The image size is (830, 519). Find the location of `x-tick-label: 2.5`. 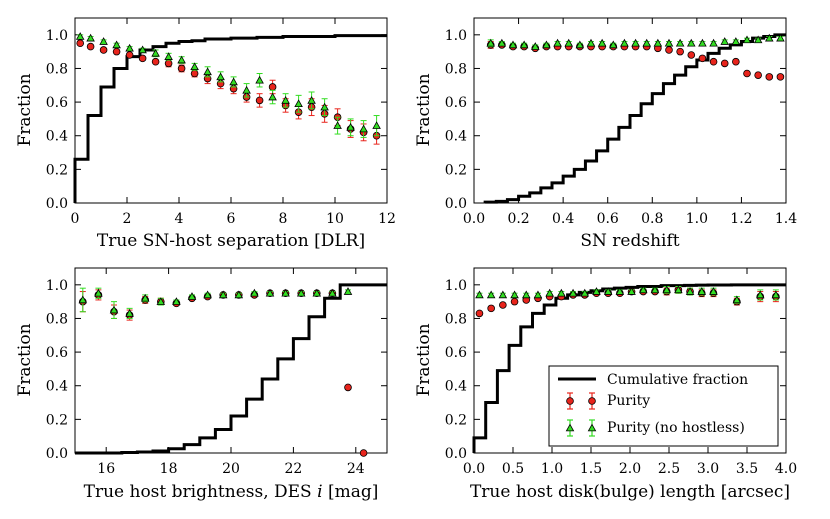

x-tick-label: 2.5 is located at coordinates (669, 469).